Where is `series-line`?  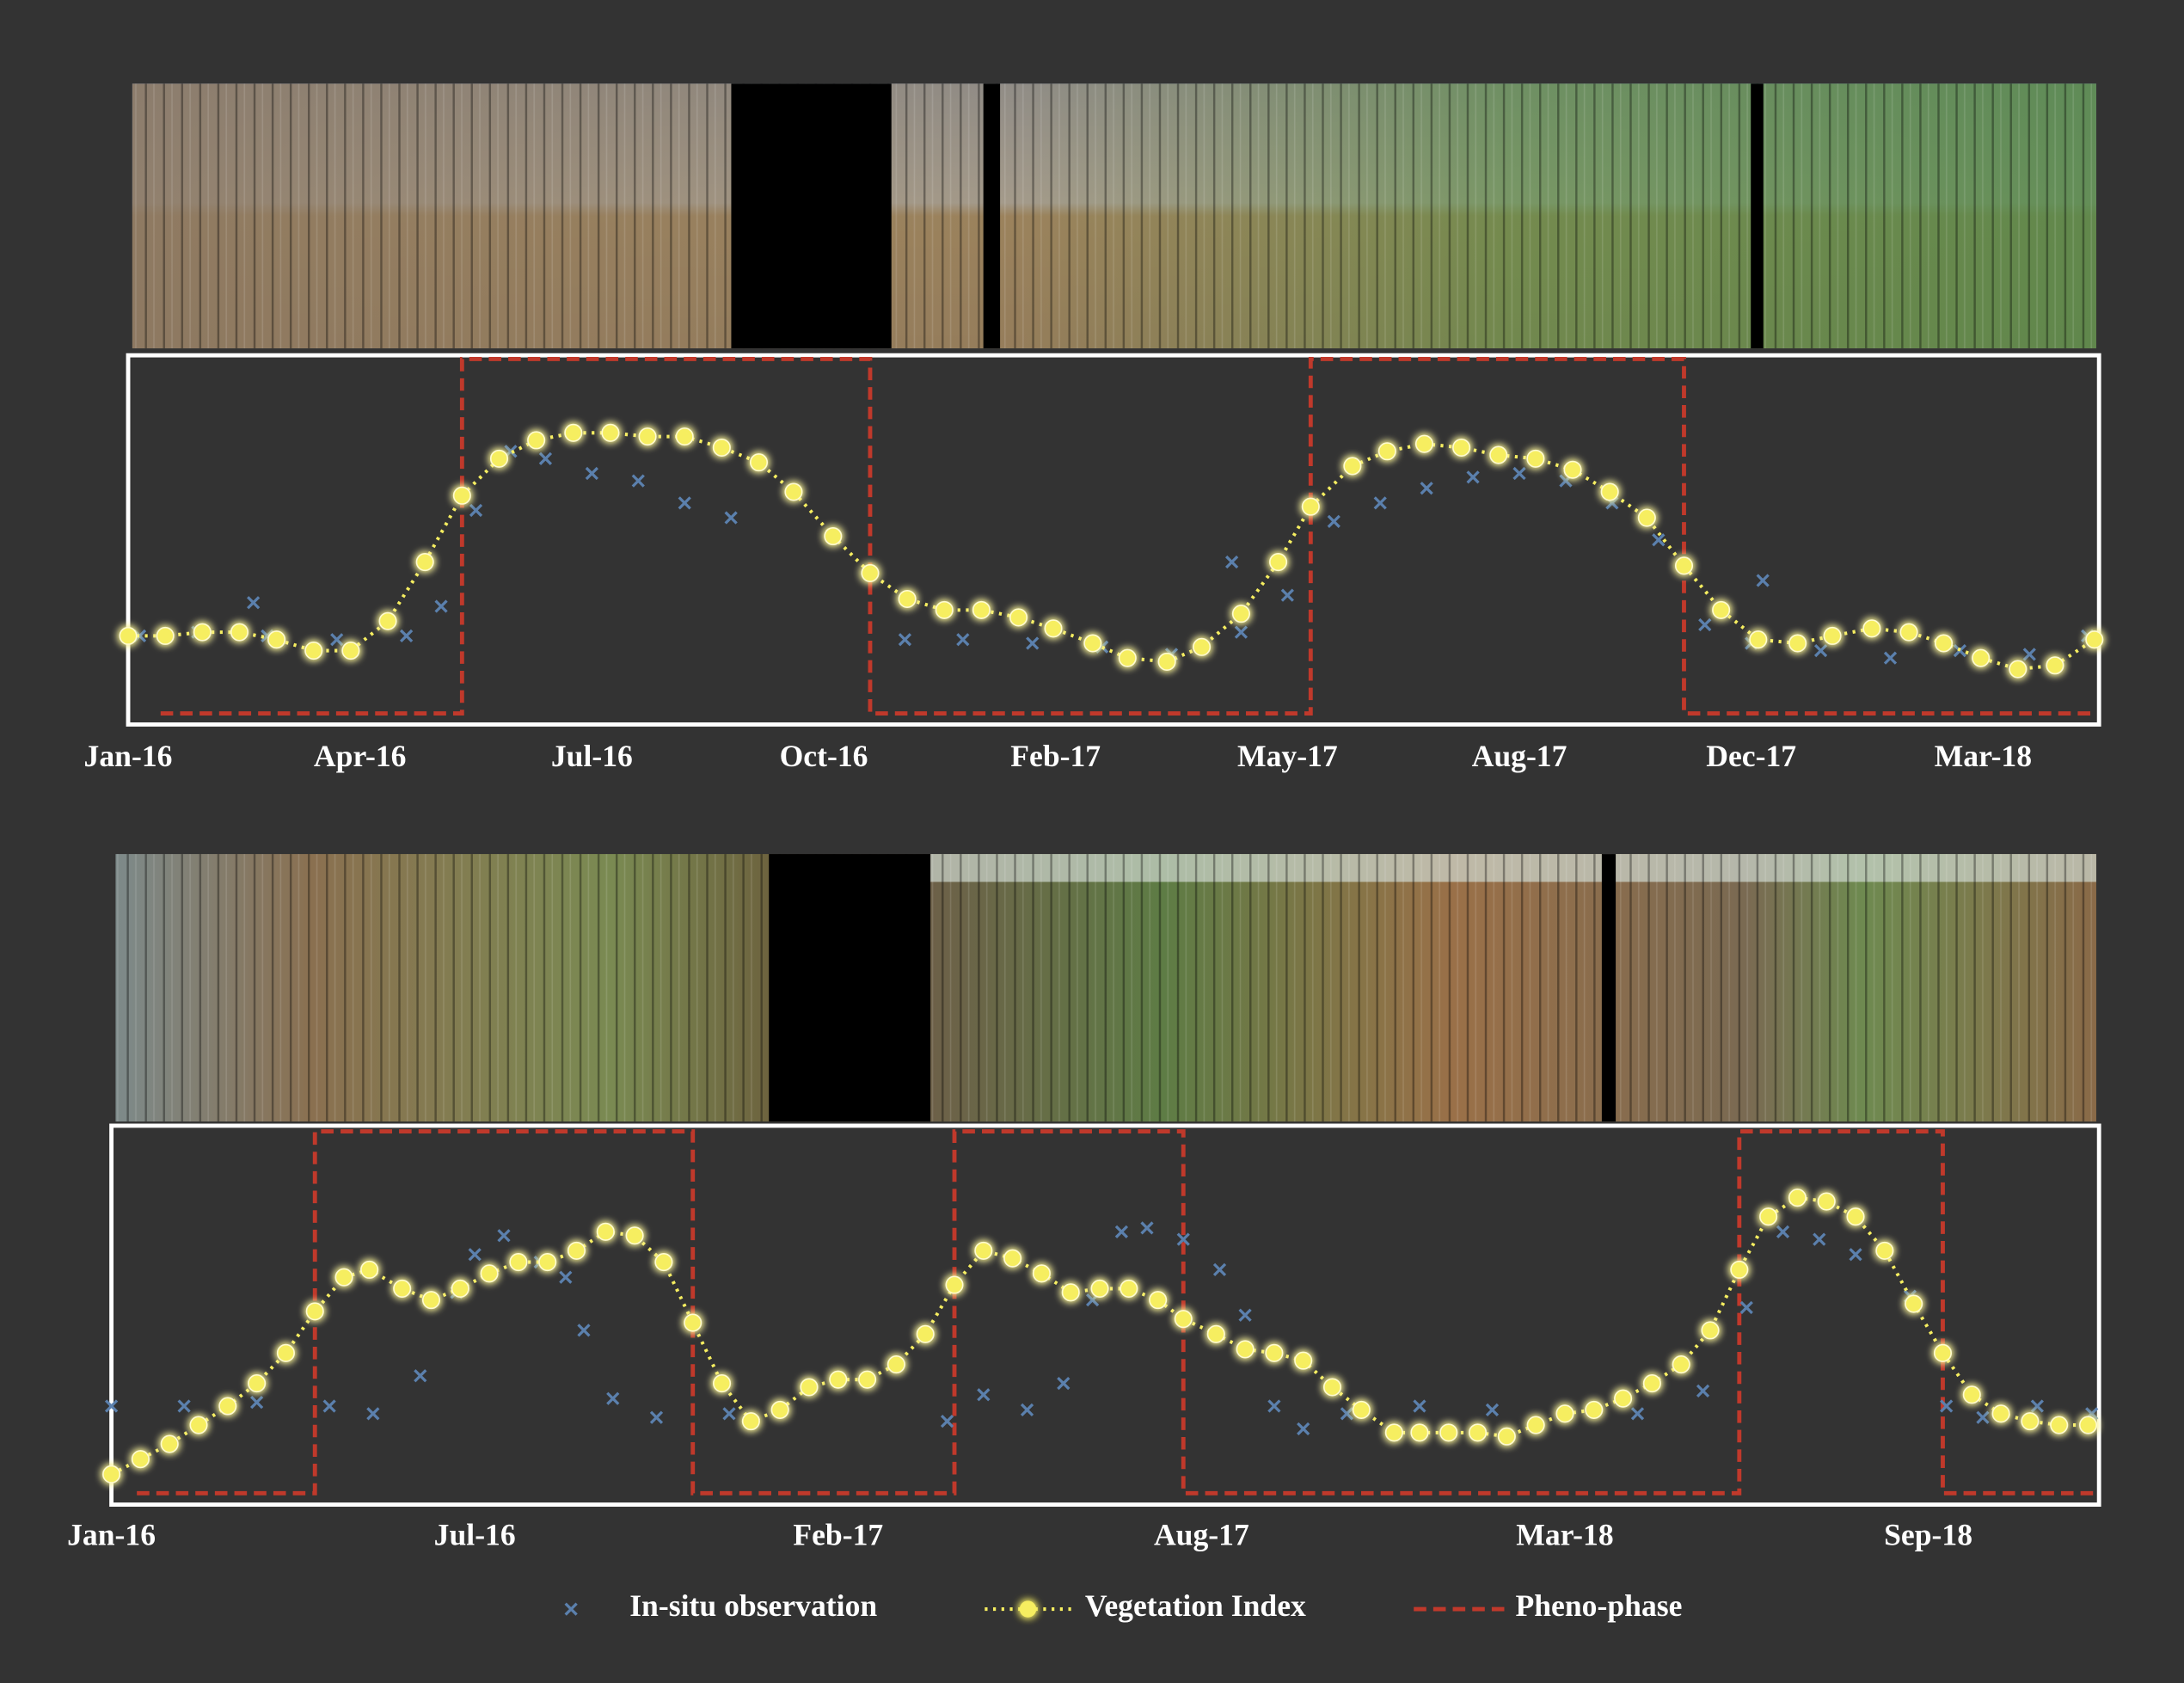
series-line is located at coordinates (1111, 551).